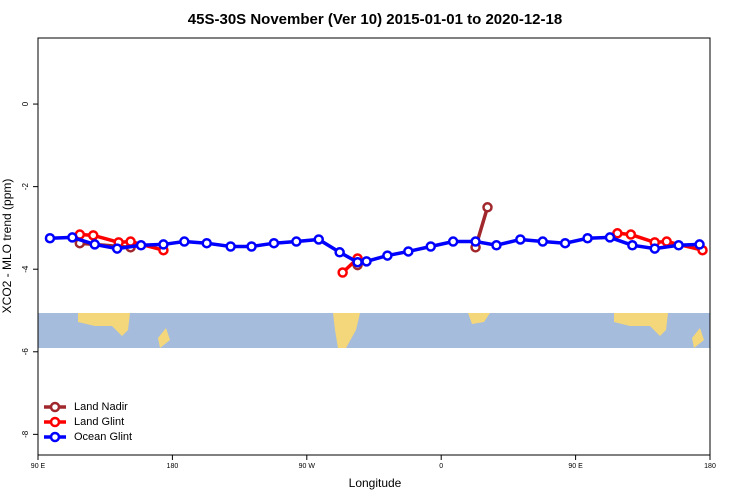  I want to click on series-line, so click(374, 249).